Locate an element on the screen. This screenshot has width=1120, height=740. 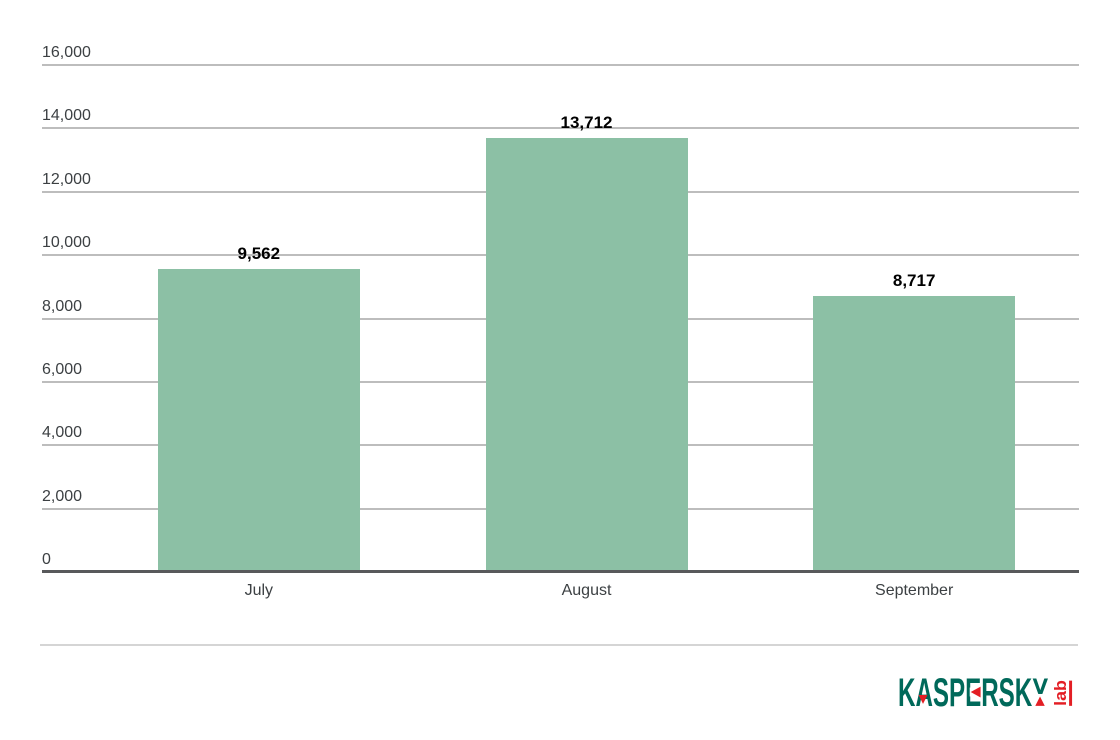
x-axis-category-label: July is located at coordinates (259, 590).